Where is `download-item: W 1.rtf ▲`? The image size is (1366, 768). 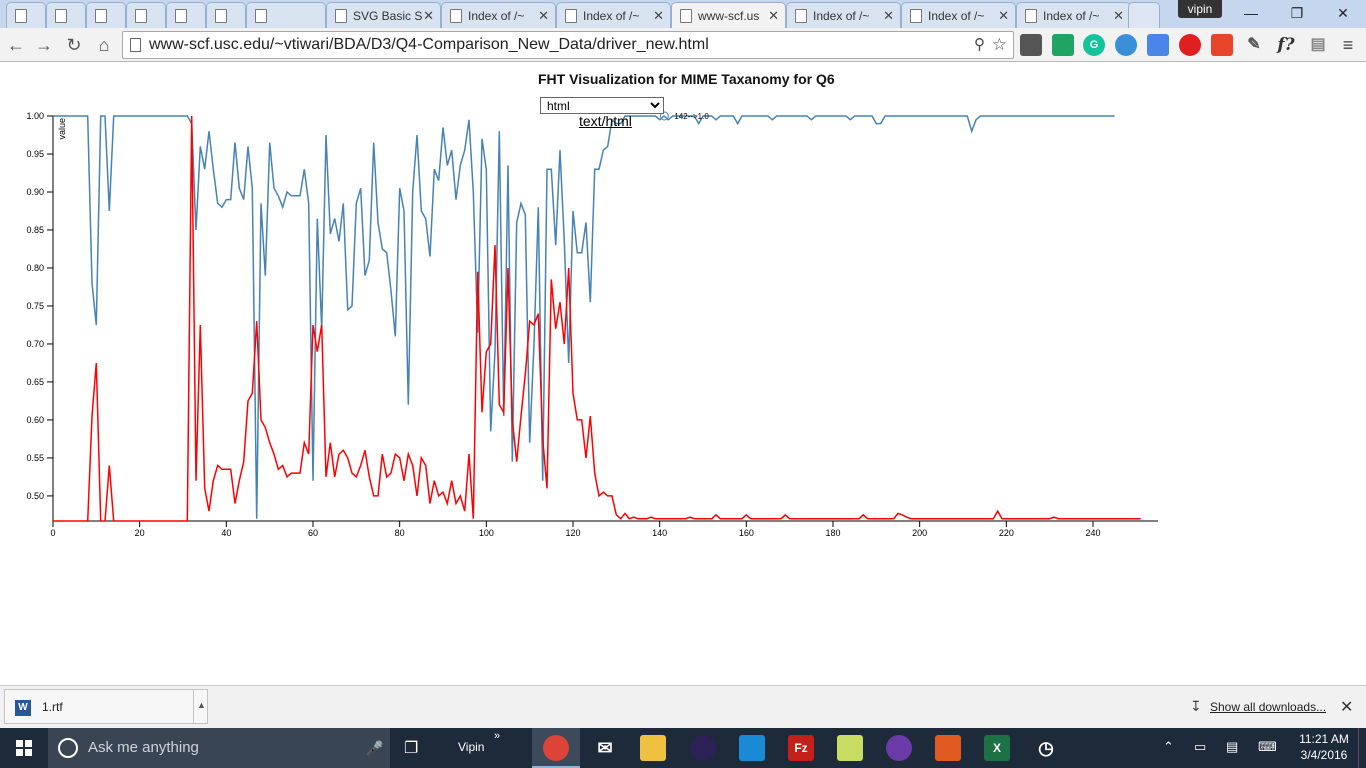
download-item: W 1.rtf ▲ is located at coordinates (106, 706).